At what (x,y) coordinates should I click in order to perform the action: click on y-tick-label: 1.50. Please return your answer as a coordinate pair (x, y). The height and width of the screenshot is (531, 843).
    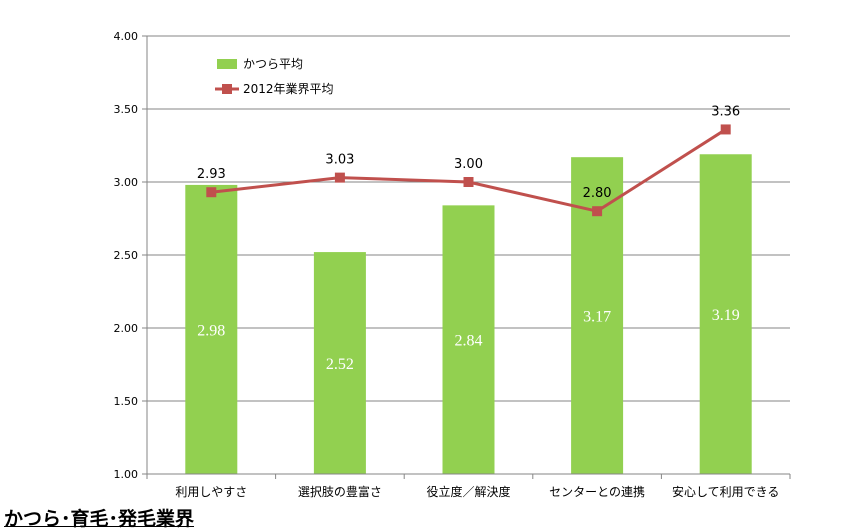
    Looking at the image, I should click on (126, 401).